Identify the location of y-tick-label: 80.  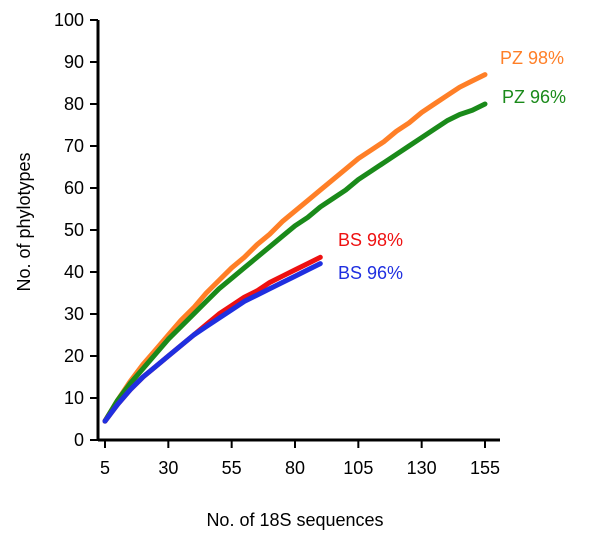
(74, 104).